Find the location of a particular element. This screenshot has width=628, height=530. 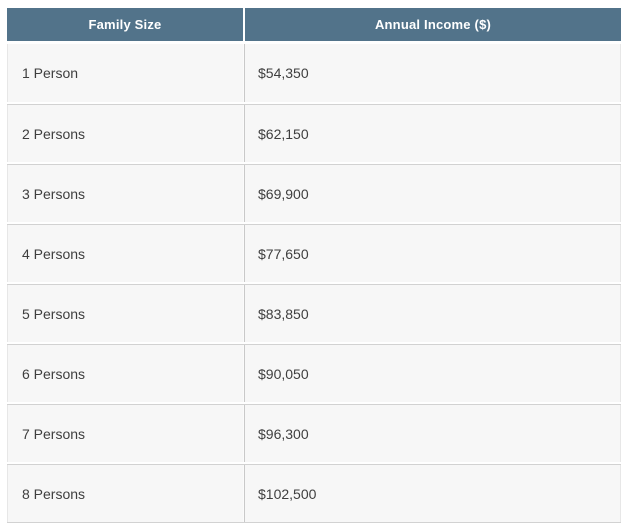

table-row: 3 Persons $69,900 is located at coordinates (314, 193).